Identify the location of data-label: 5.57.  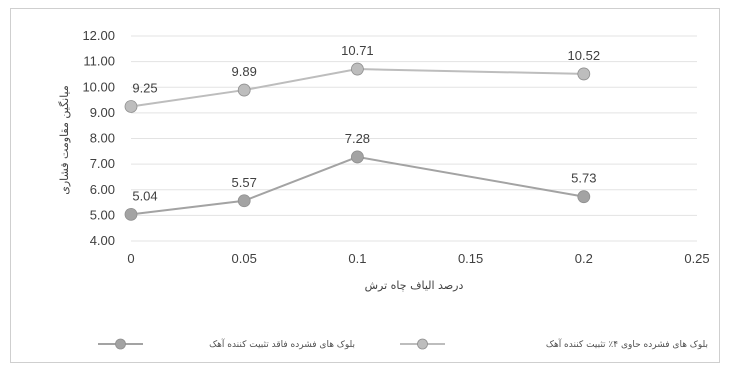
(244, 182).